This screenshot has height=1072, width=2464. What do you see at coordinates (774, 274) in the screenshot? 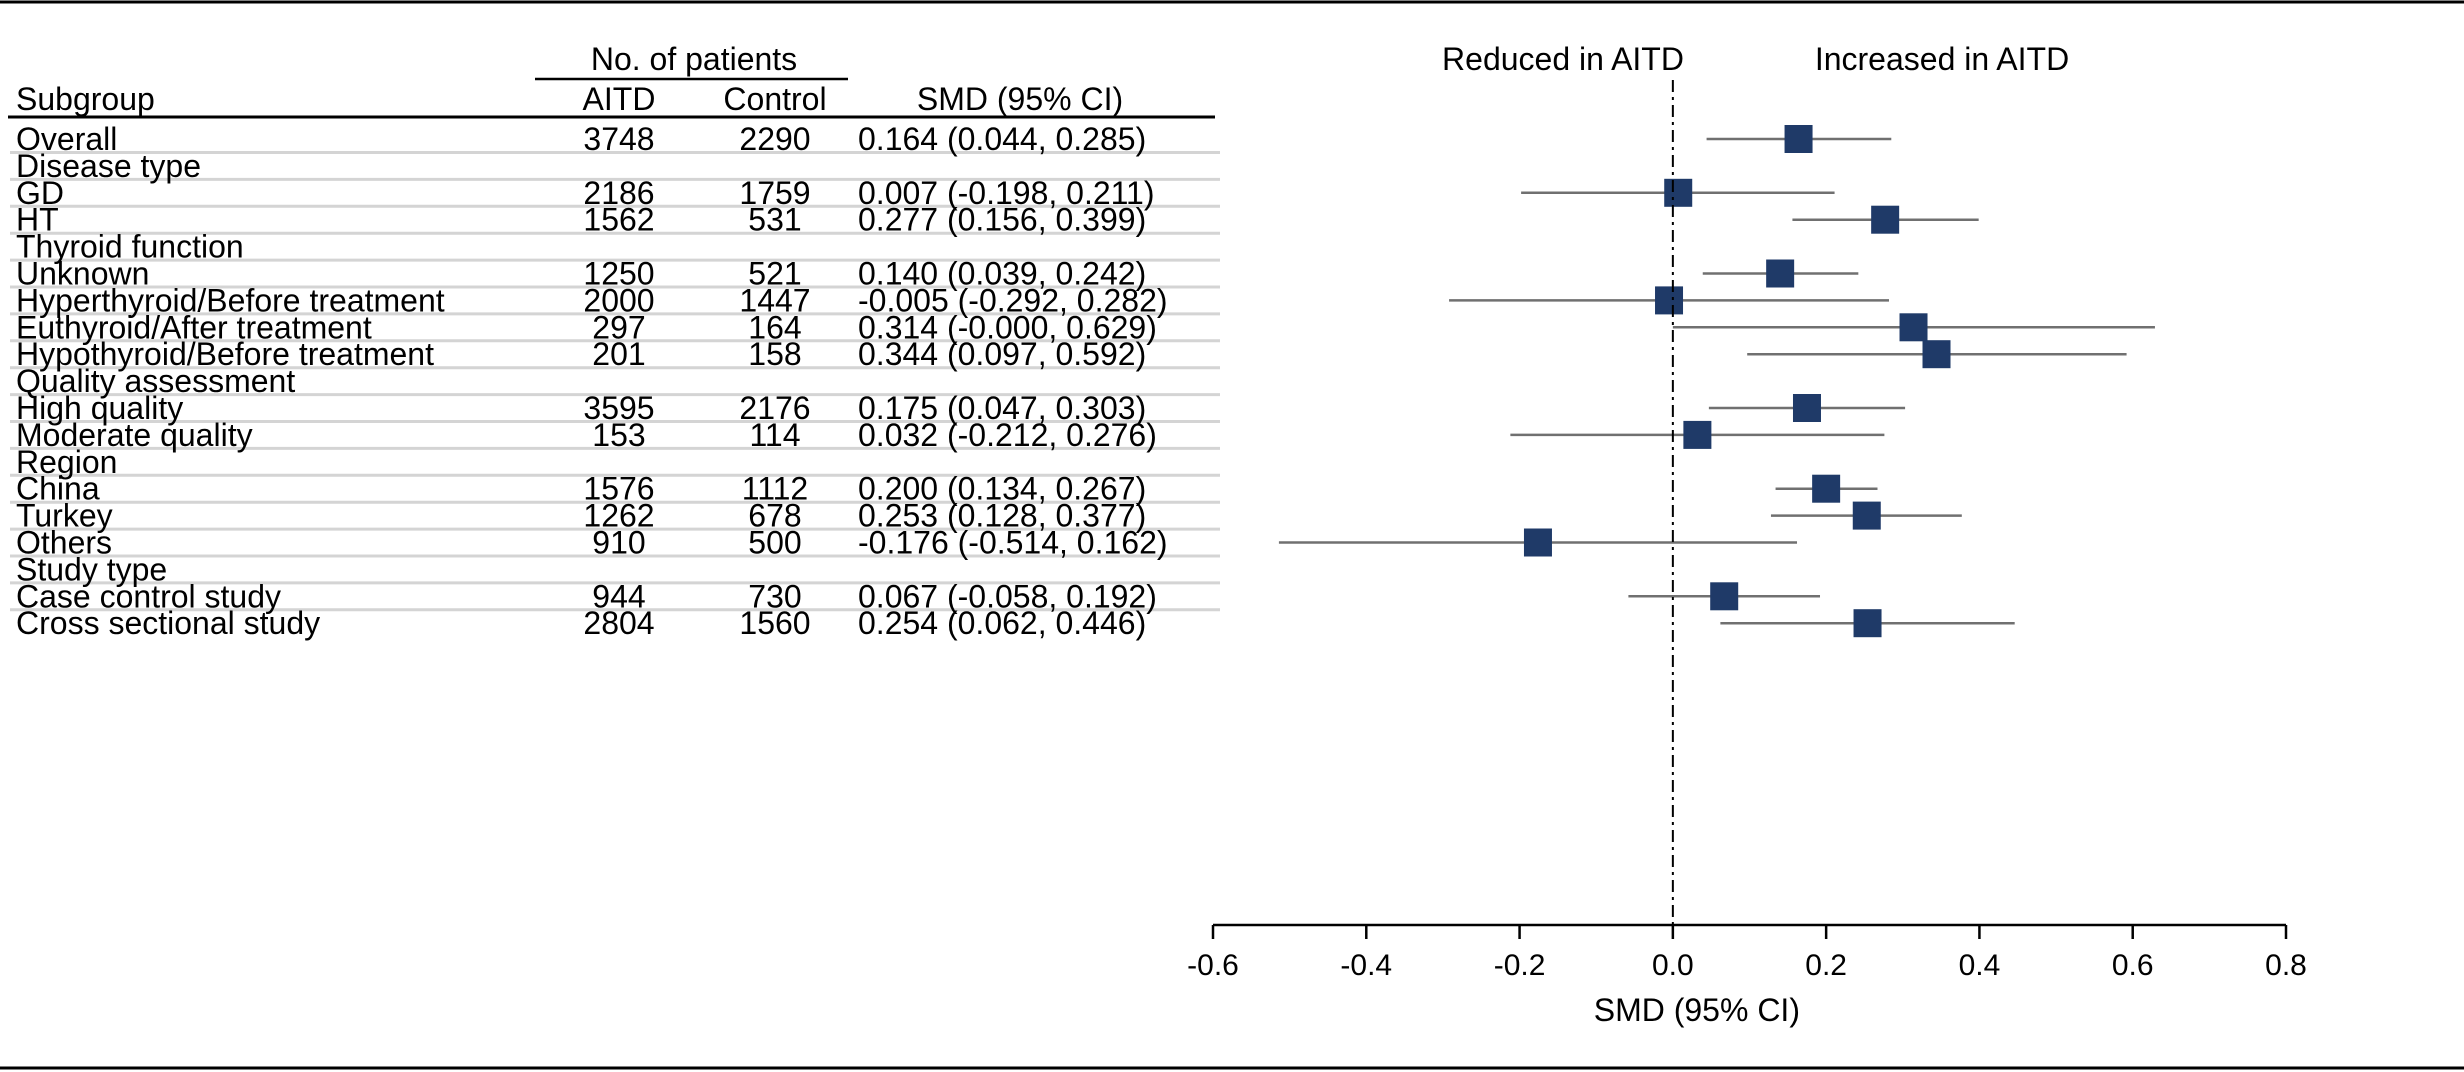
I see `control-count: 521` at bounding box center [774, 274].